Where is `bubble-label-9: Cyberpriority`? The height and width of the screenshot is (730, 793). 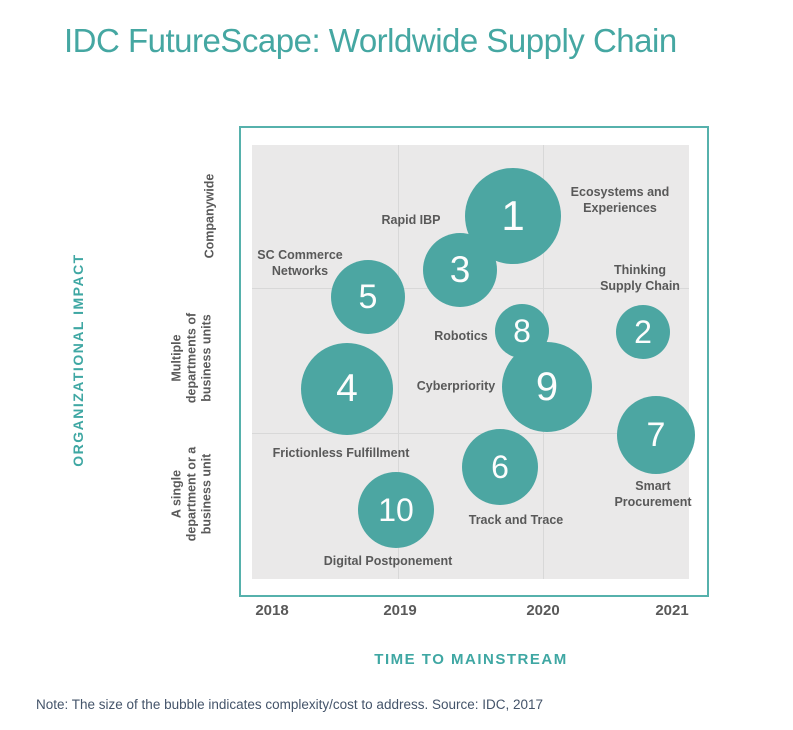
bubble-label-9: Cyberpriority is located at coordinates (456, 386).